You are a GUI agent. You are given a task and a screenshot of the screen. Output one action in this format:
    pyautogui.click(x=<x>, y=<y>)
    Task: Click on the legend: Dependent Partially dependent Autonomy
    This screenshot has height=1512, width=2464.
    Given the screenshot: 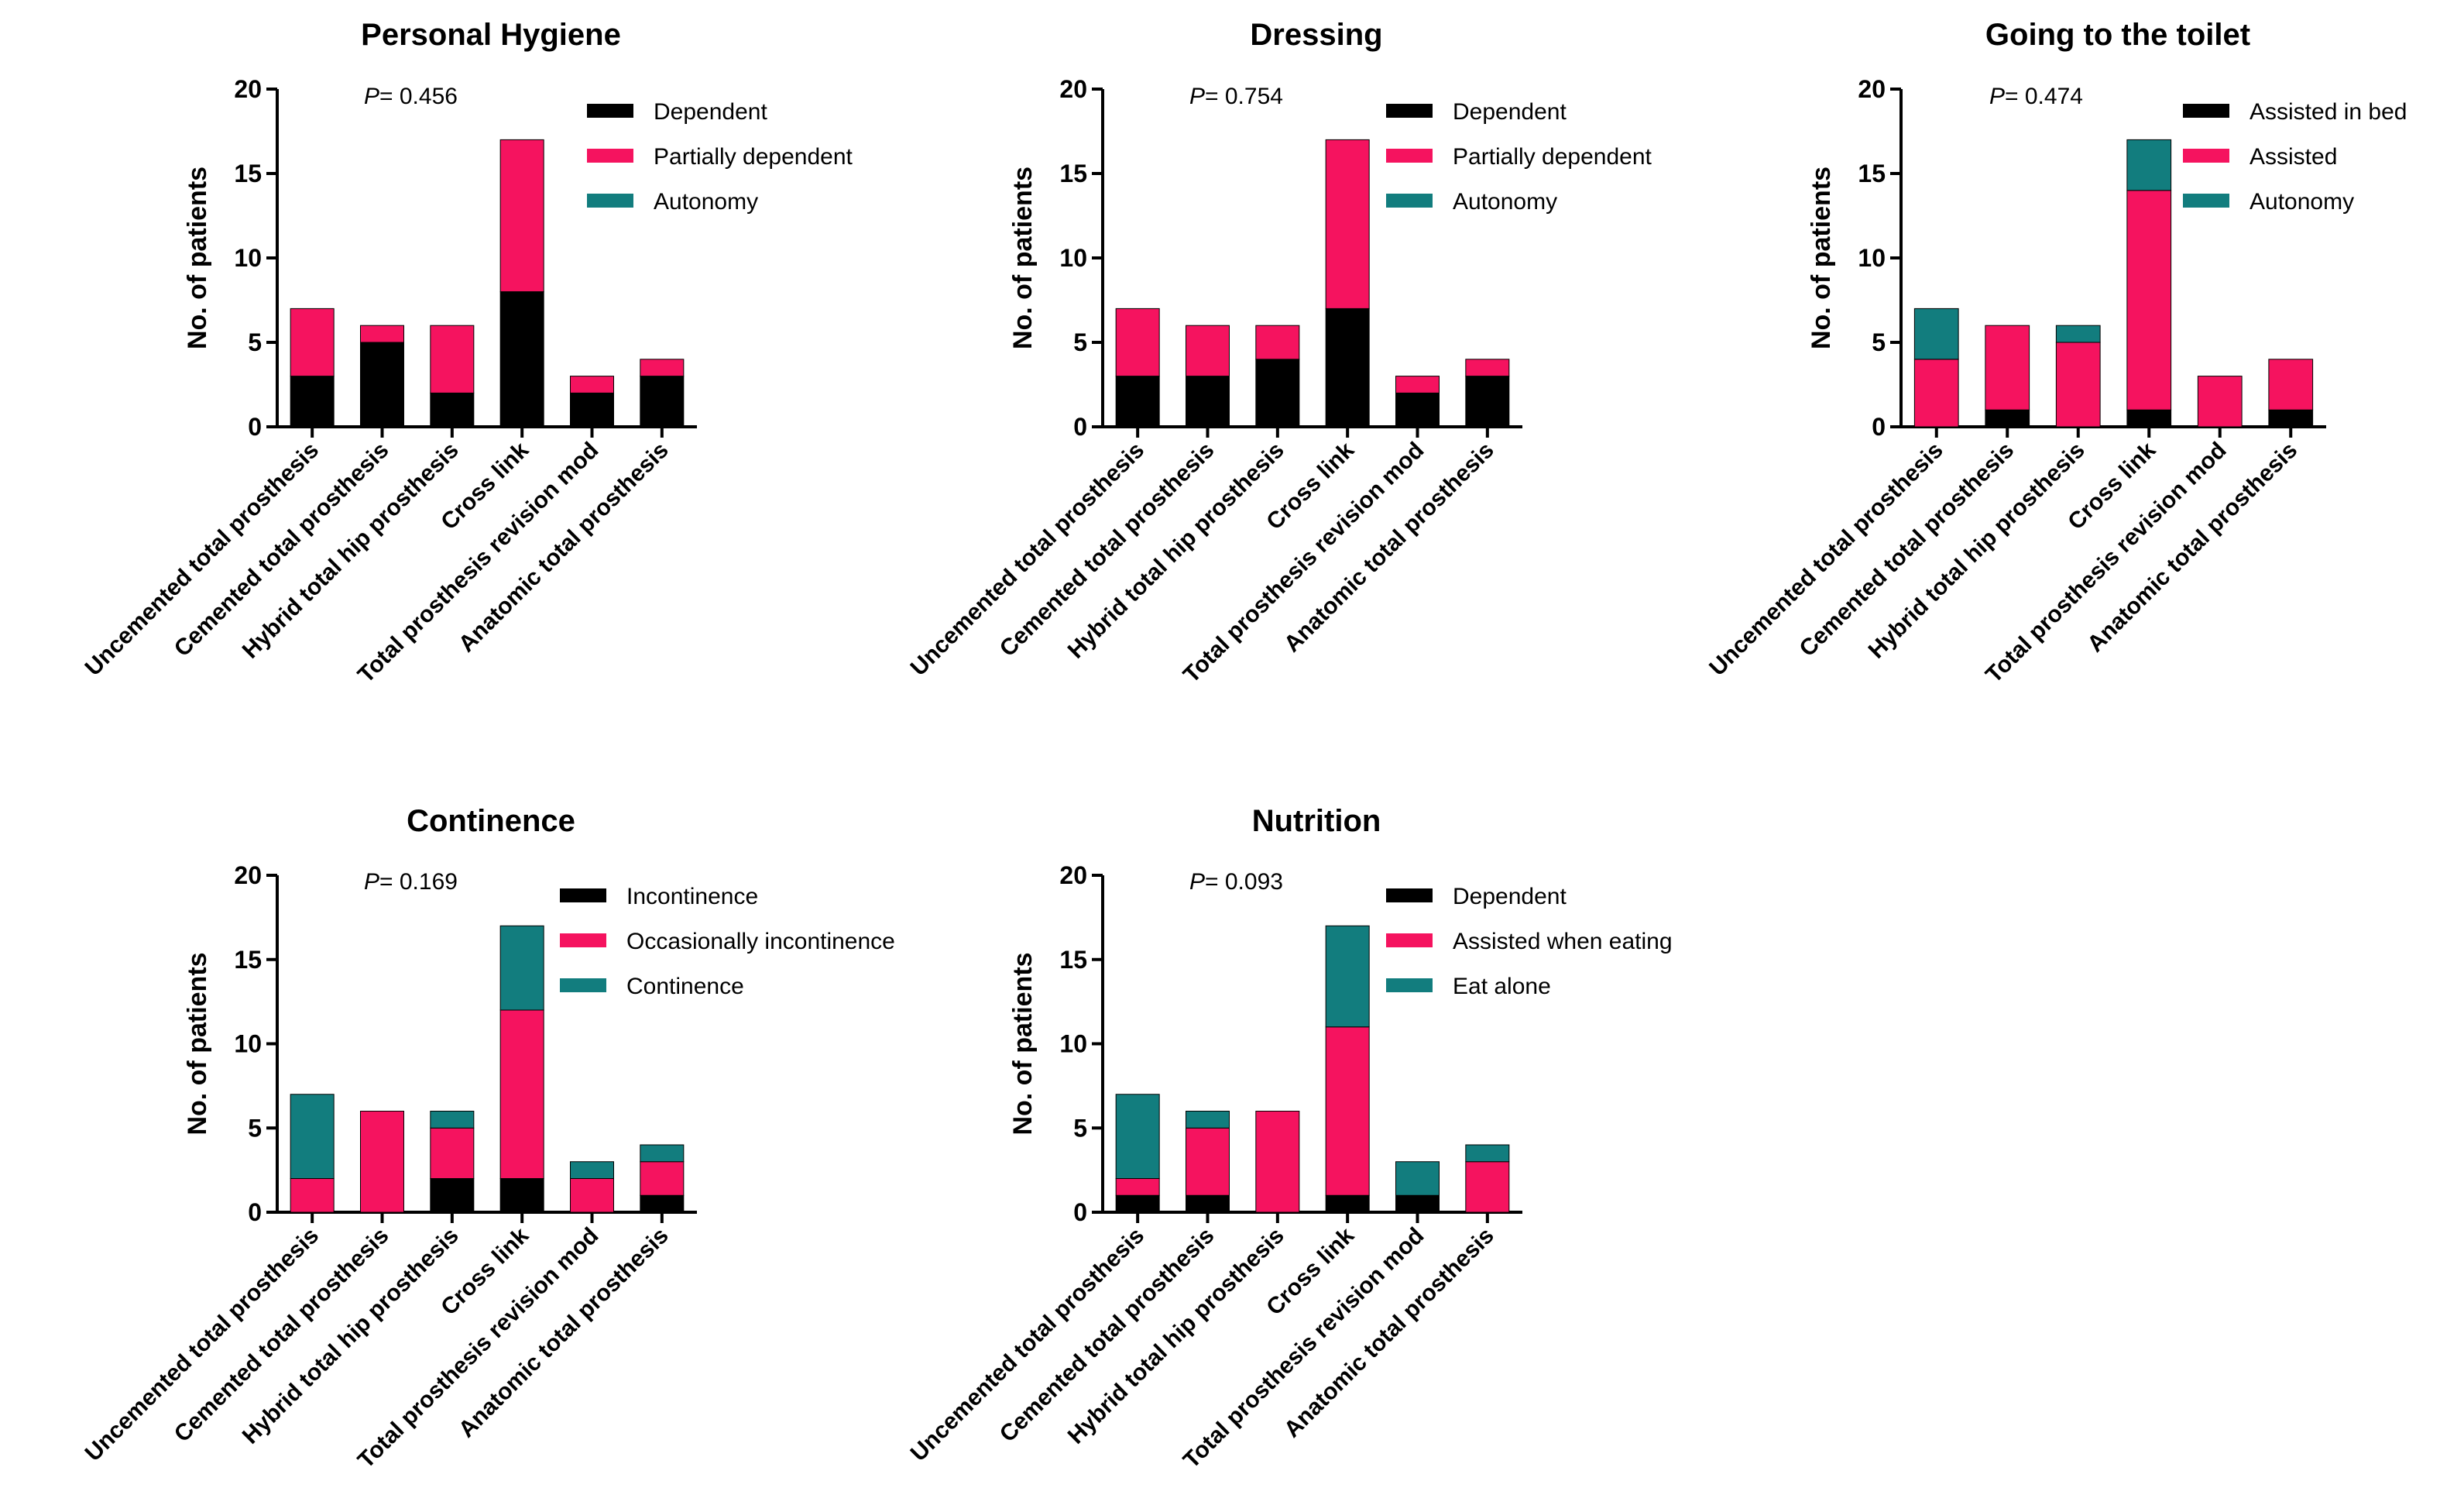 What is the action you would take?
    pyautogui.click(x=720, y=157)
    